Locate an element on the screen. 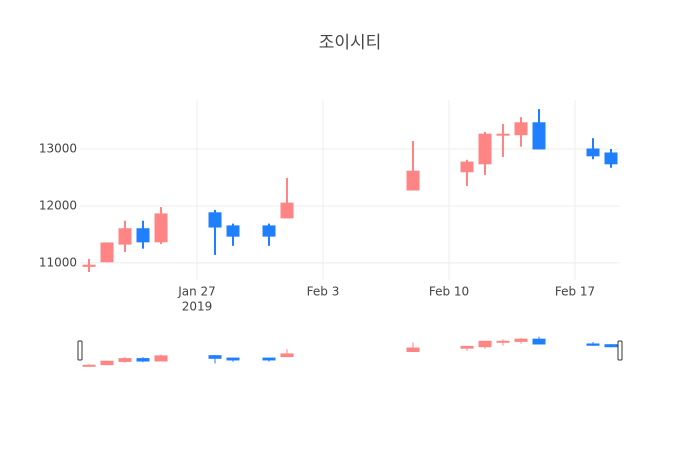 This screenshot has height=454, width=700. x-tick-label: Feb 17 is located at coordinates (575, 292).